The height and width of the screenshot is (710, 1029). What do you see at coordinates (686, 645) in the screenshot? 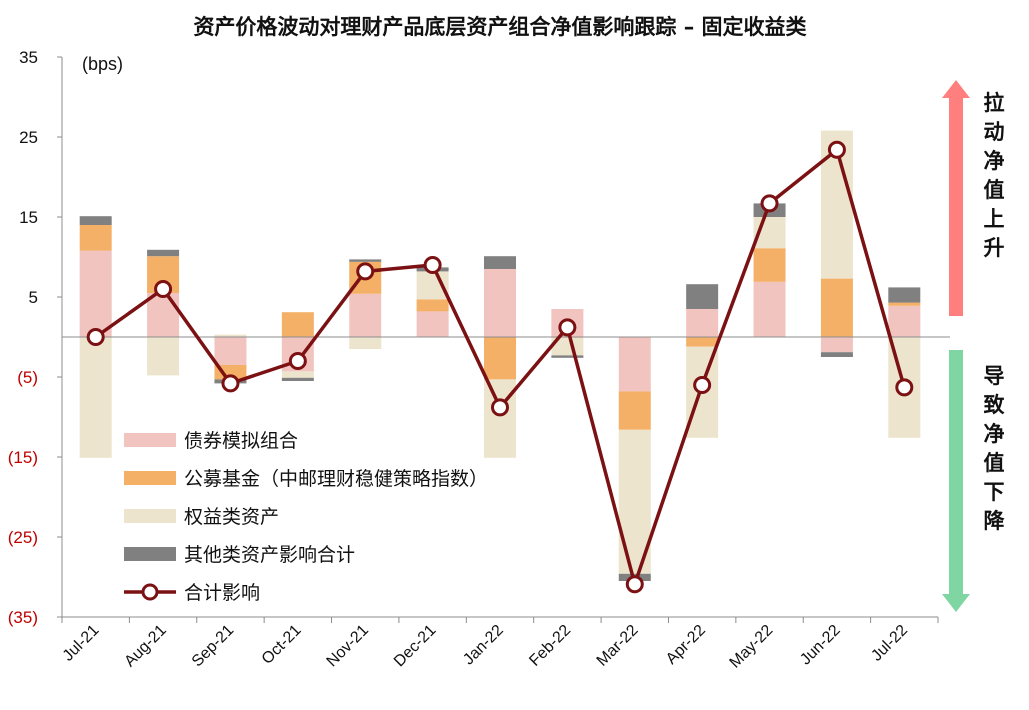
I see `x-tick-label: Apr-22` at bounding box center [686, 645].